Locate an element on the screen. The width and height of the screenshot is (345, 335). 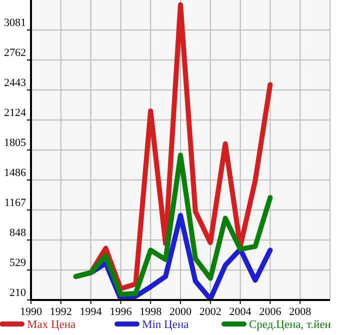
x-tick-label: 2000 is located at coordinates (181, 312).